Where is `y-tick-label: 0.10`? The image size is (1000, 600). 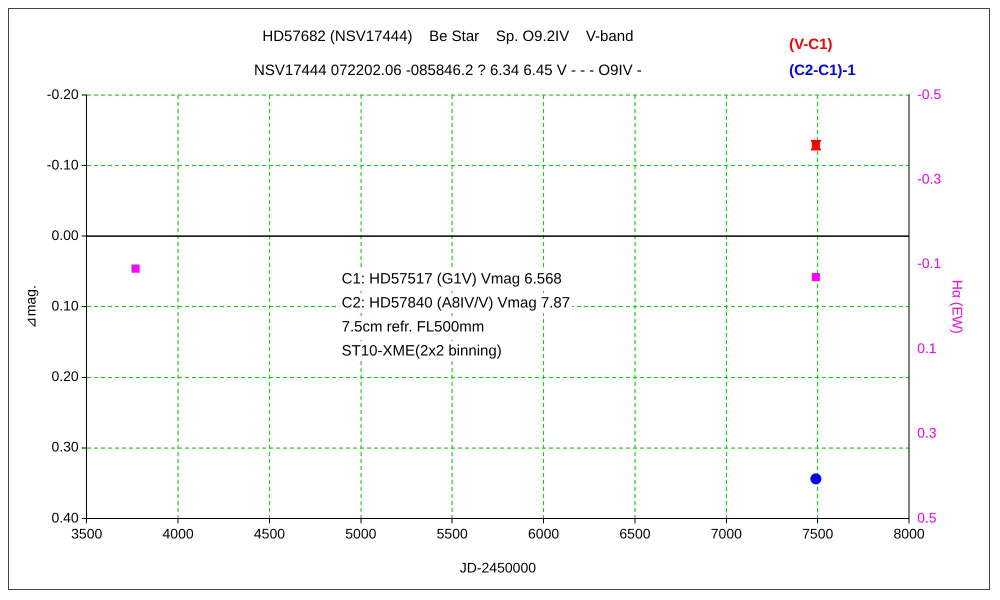 y-tick-label: 0.10 is located at coordinates (65, 306).